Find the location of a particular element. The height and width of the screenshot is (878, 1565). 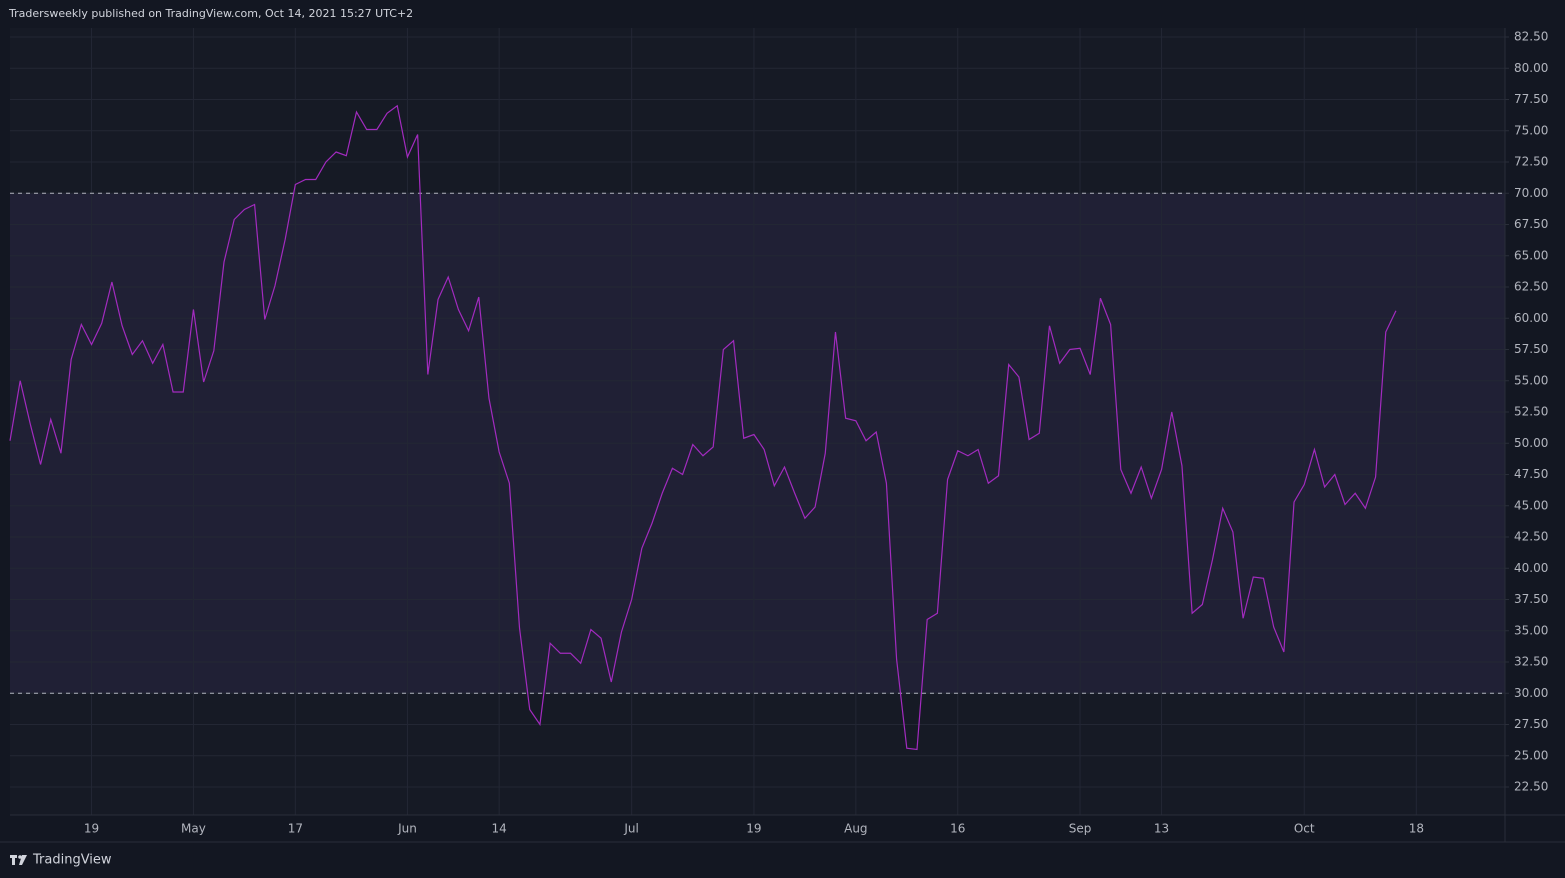

y-tick-label: 45.00 is located at coordinates (1531, 505).